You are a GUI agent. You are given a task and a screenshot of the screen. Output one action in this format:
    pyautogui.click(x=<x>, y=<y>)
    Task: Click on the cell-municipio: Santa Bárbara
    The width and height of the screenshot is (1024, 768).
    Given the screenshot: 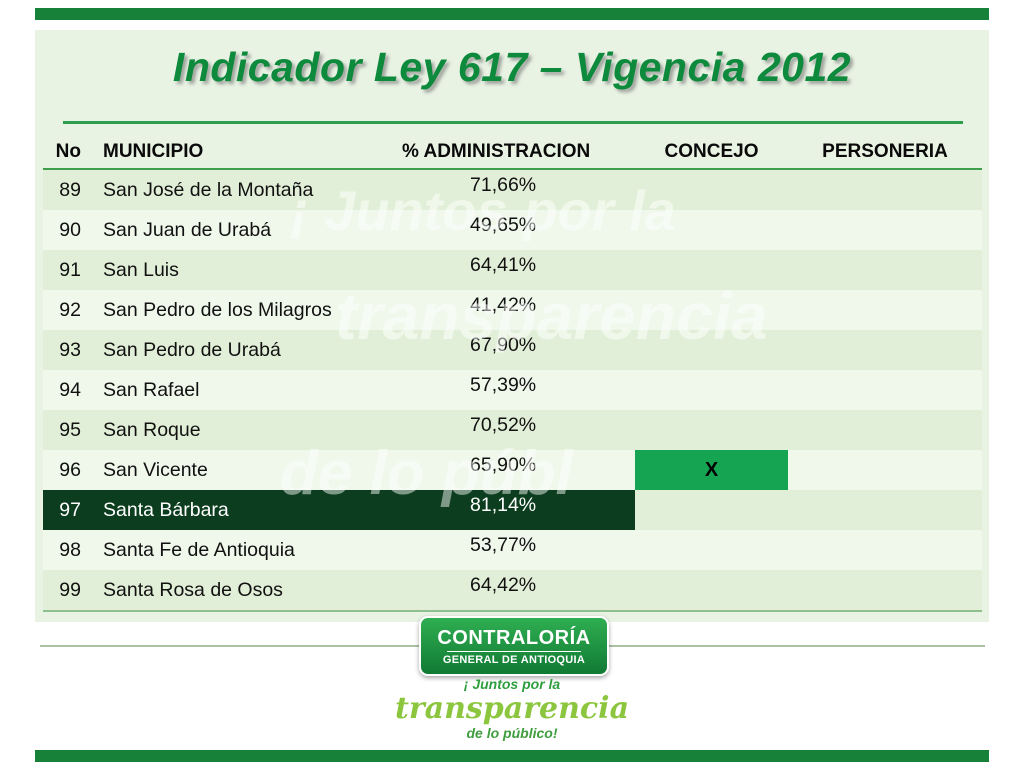 What is the action you would take?
    pyautogui.click(x=241, y=510)
    